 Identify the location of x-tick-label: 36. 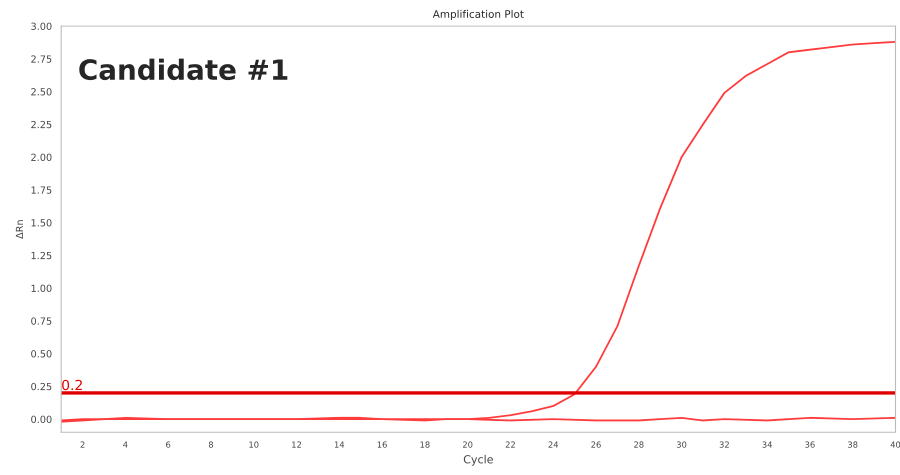
(810, 444).